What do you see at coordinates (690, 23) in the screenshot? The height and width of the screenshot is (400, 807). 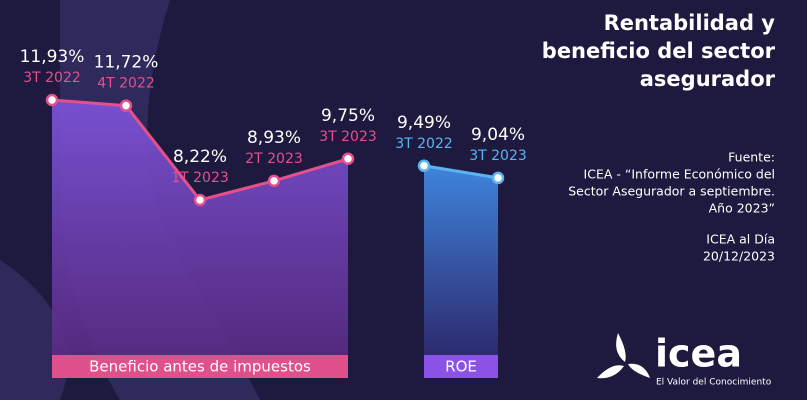 I see `title-line: Rentabilidad y` at bounding box center [690, 23].